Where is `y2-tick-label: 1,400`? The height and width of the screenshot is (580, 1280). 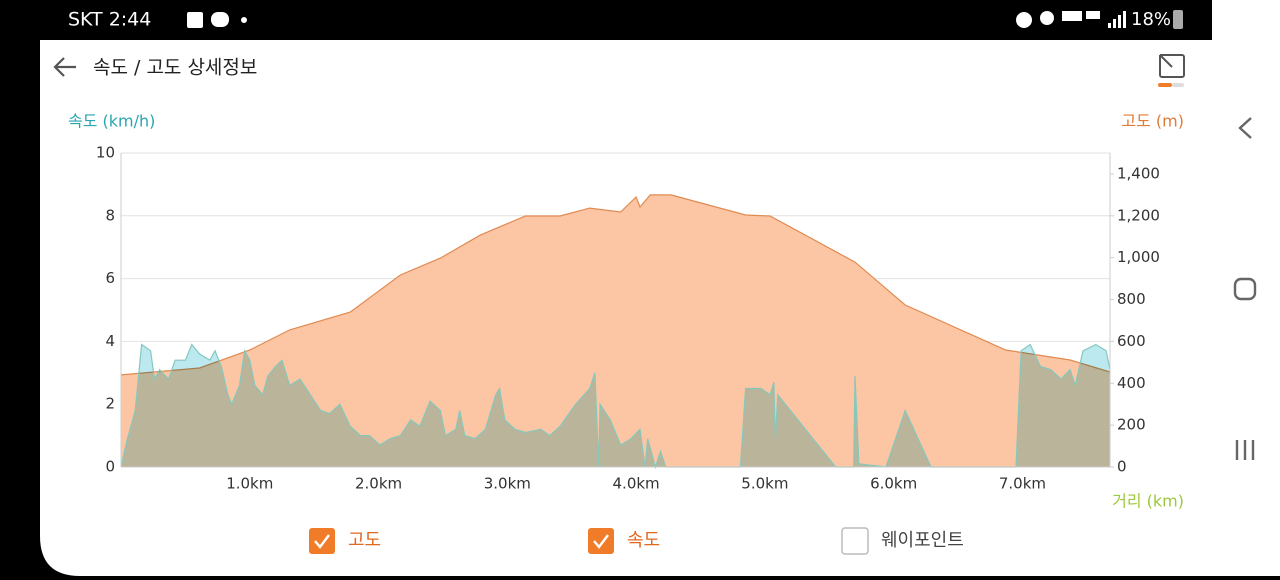 y2-tick-label: 1,400 is located at coordinates (1138, 173).